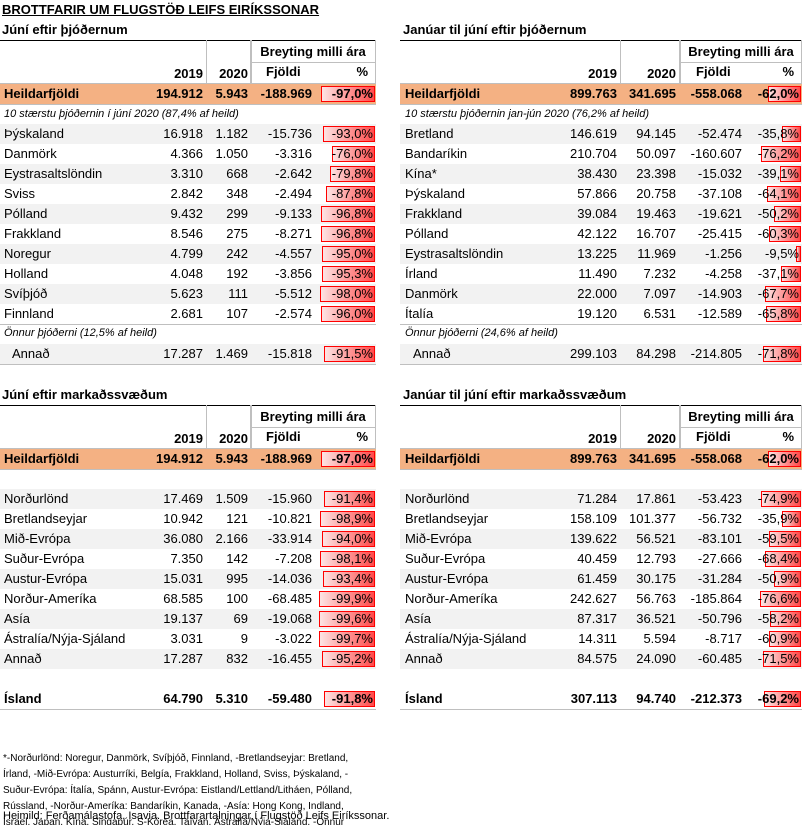  Describe the element at coordinates (240, 618) in the screenshot. I see `cell-number: 69` at that location.